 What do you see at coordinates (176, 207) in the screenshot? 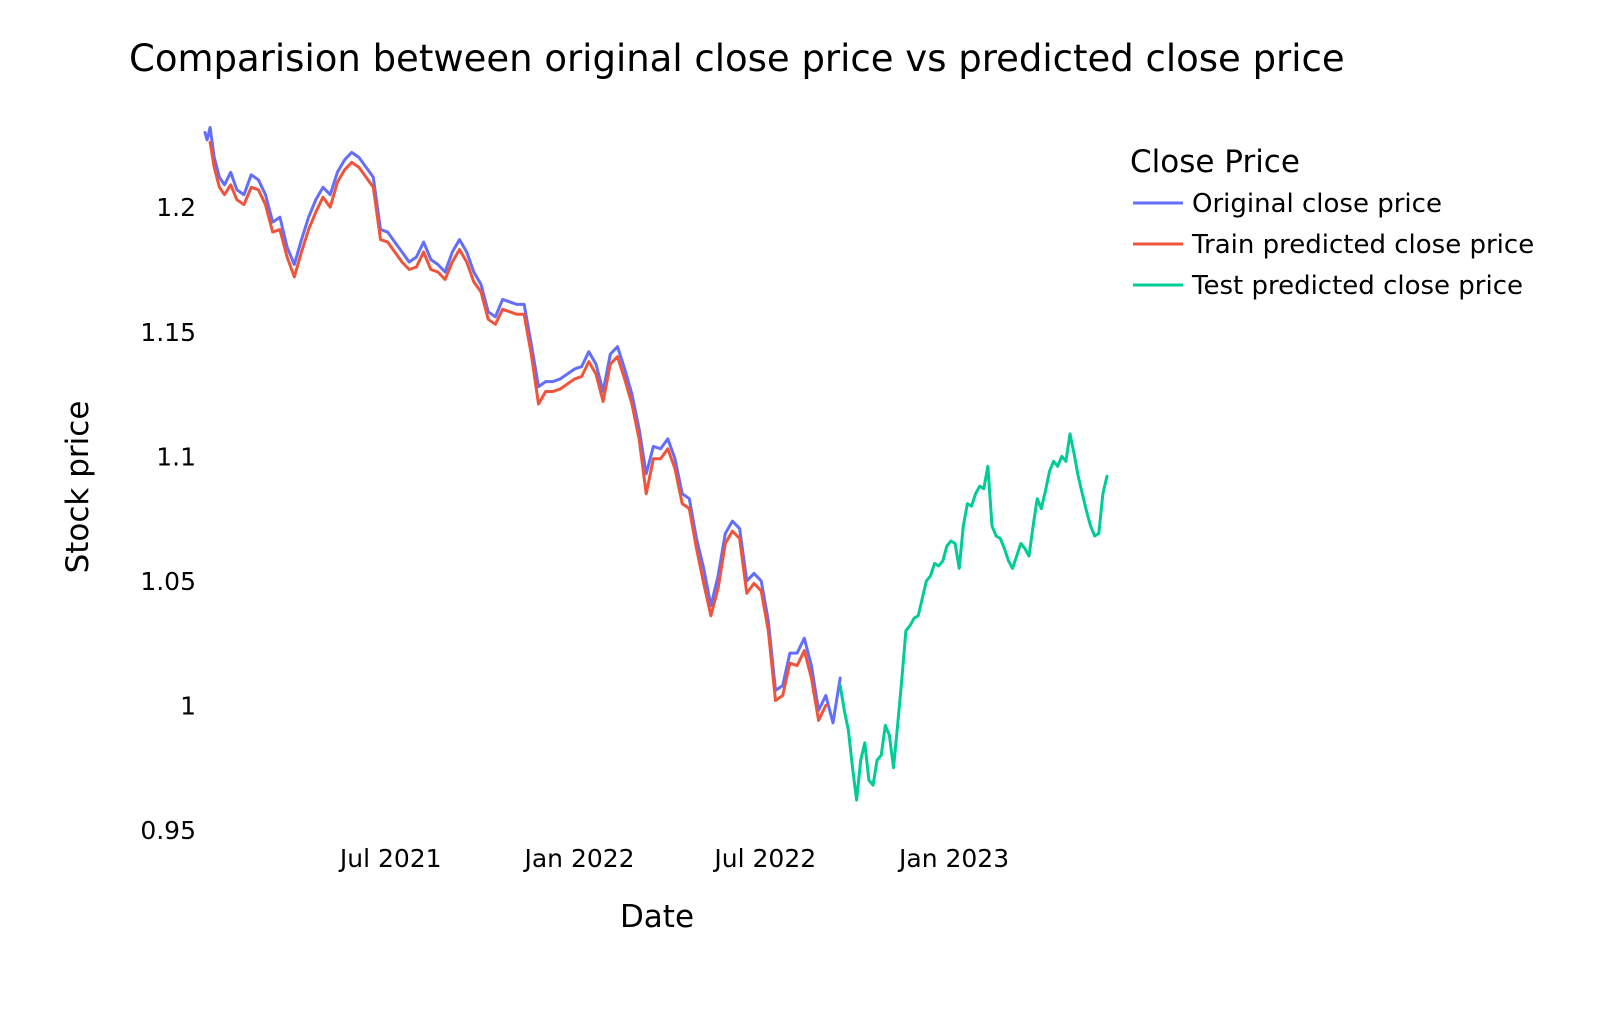
I see `y-tick-label: 1.2` at bounding box center [176, 207].